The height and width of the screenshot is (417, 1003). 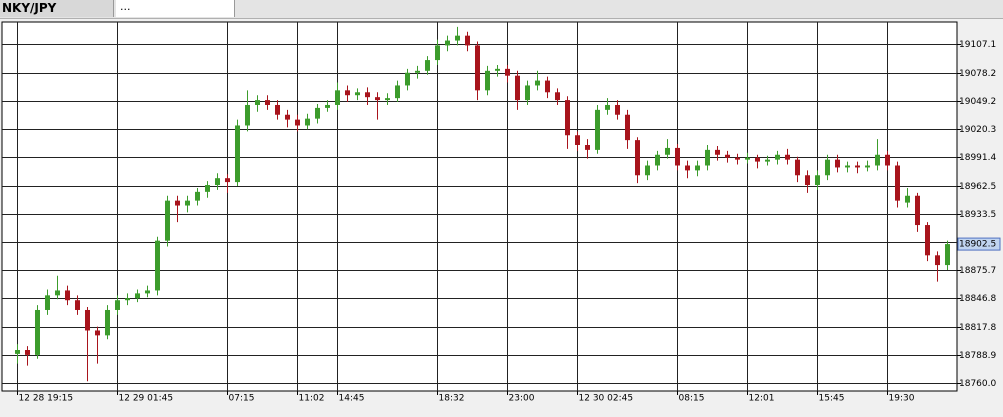 What do you see at coordinates (977, 102) in the screenshot?
I see `y-tick-label: 19049.2` at bounding box center [977, 102].